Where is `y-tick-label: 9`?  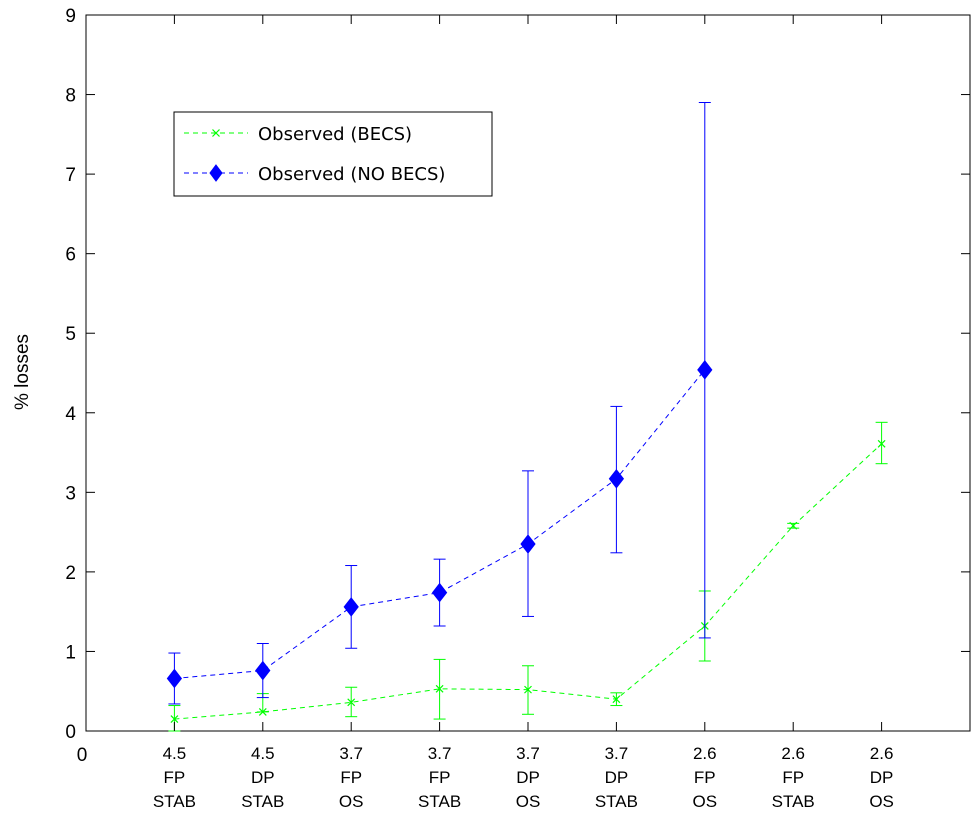 y-tick-label: 9 is located at coordinates (70, 16).